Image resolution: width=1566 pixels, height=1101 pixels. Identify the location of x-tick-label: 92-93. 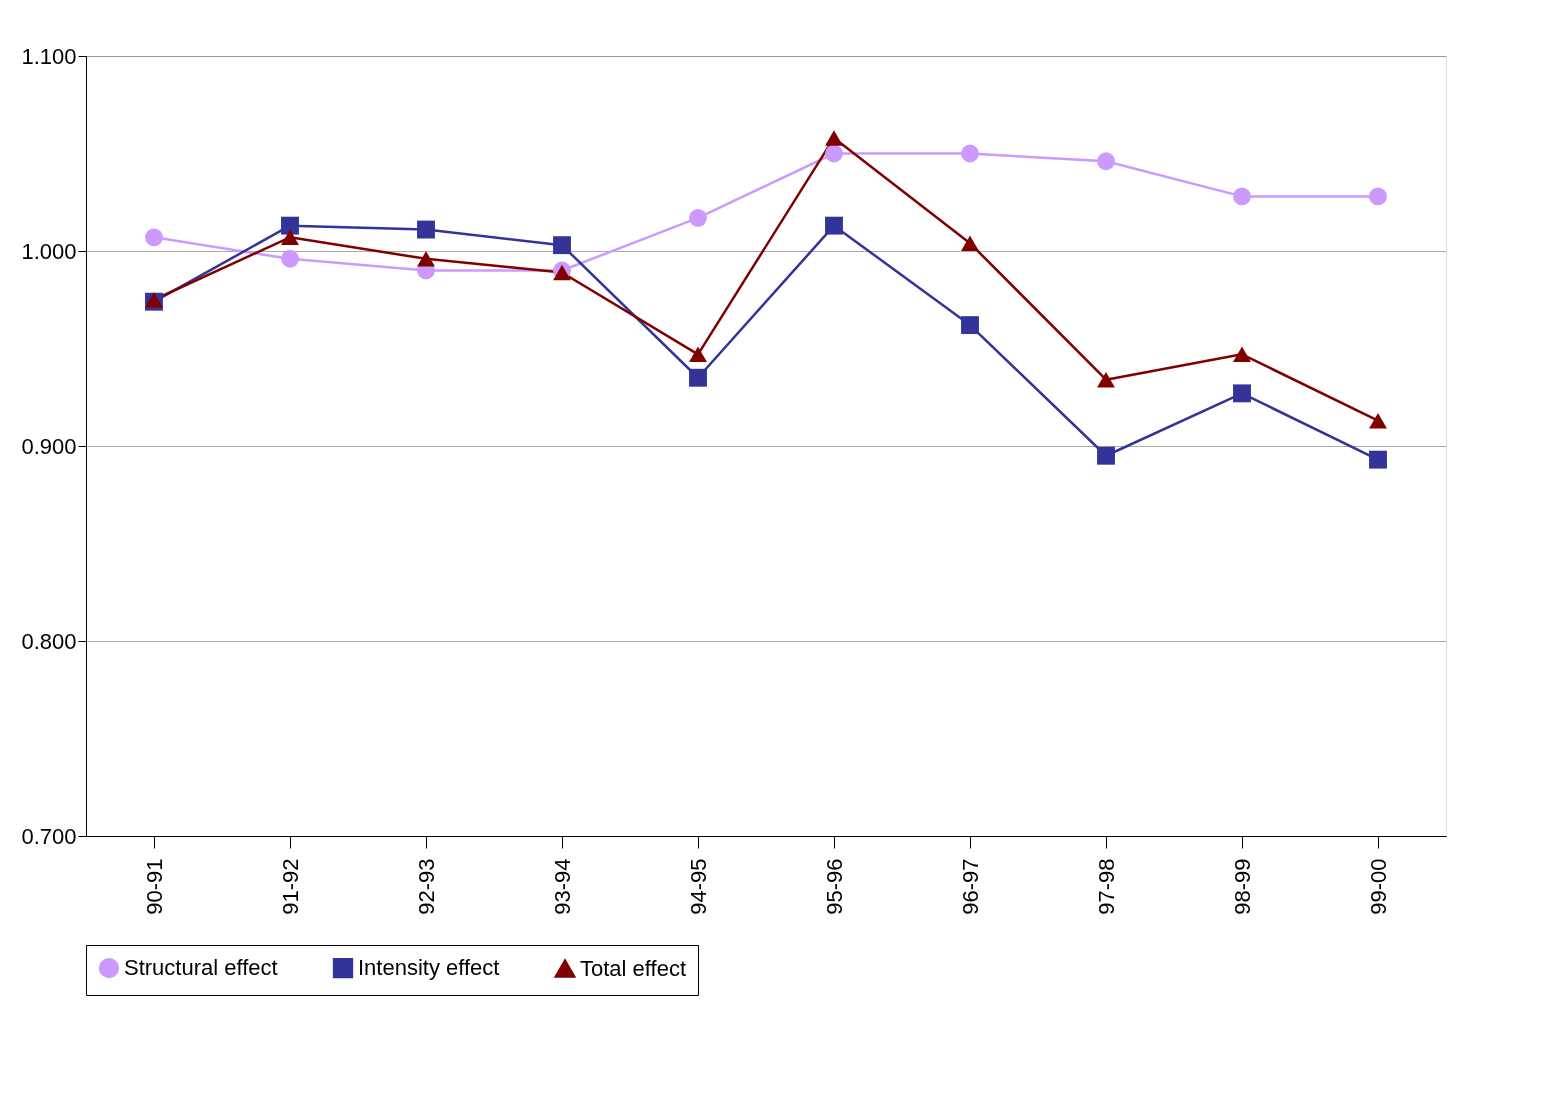
(426, 886).